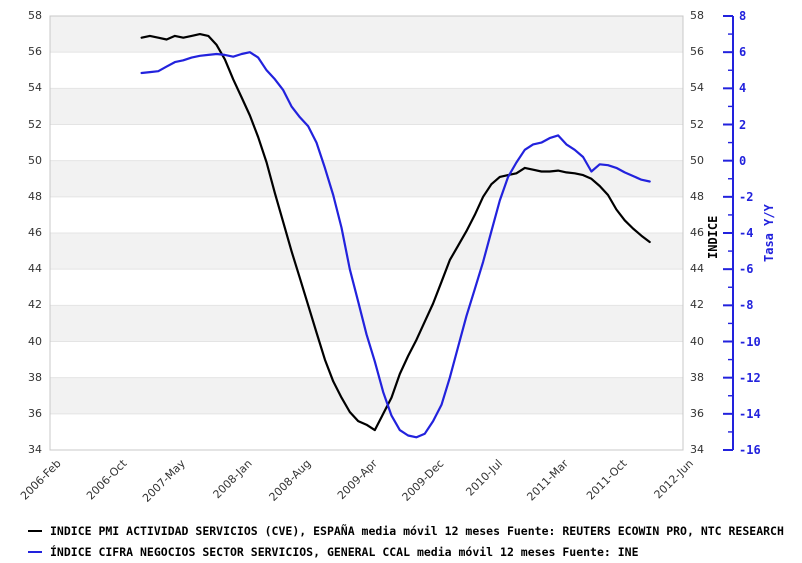 This screenshot has width=802, height=563. What do you see at coordinates (746, 305) in the screenshot?
I see `blue-axis-tick--8: -8` at bounding box center [746, 305].